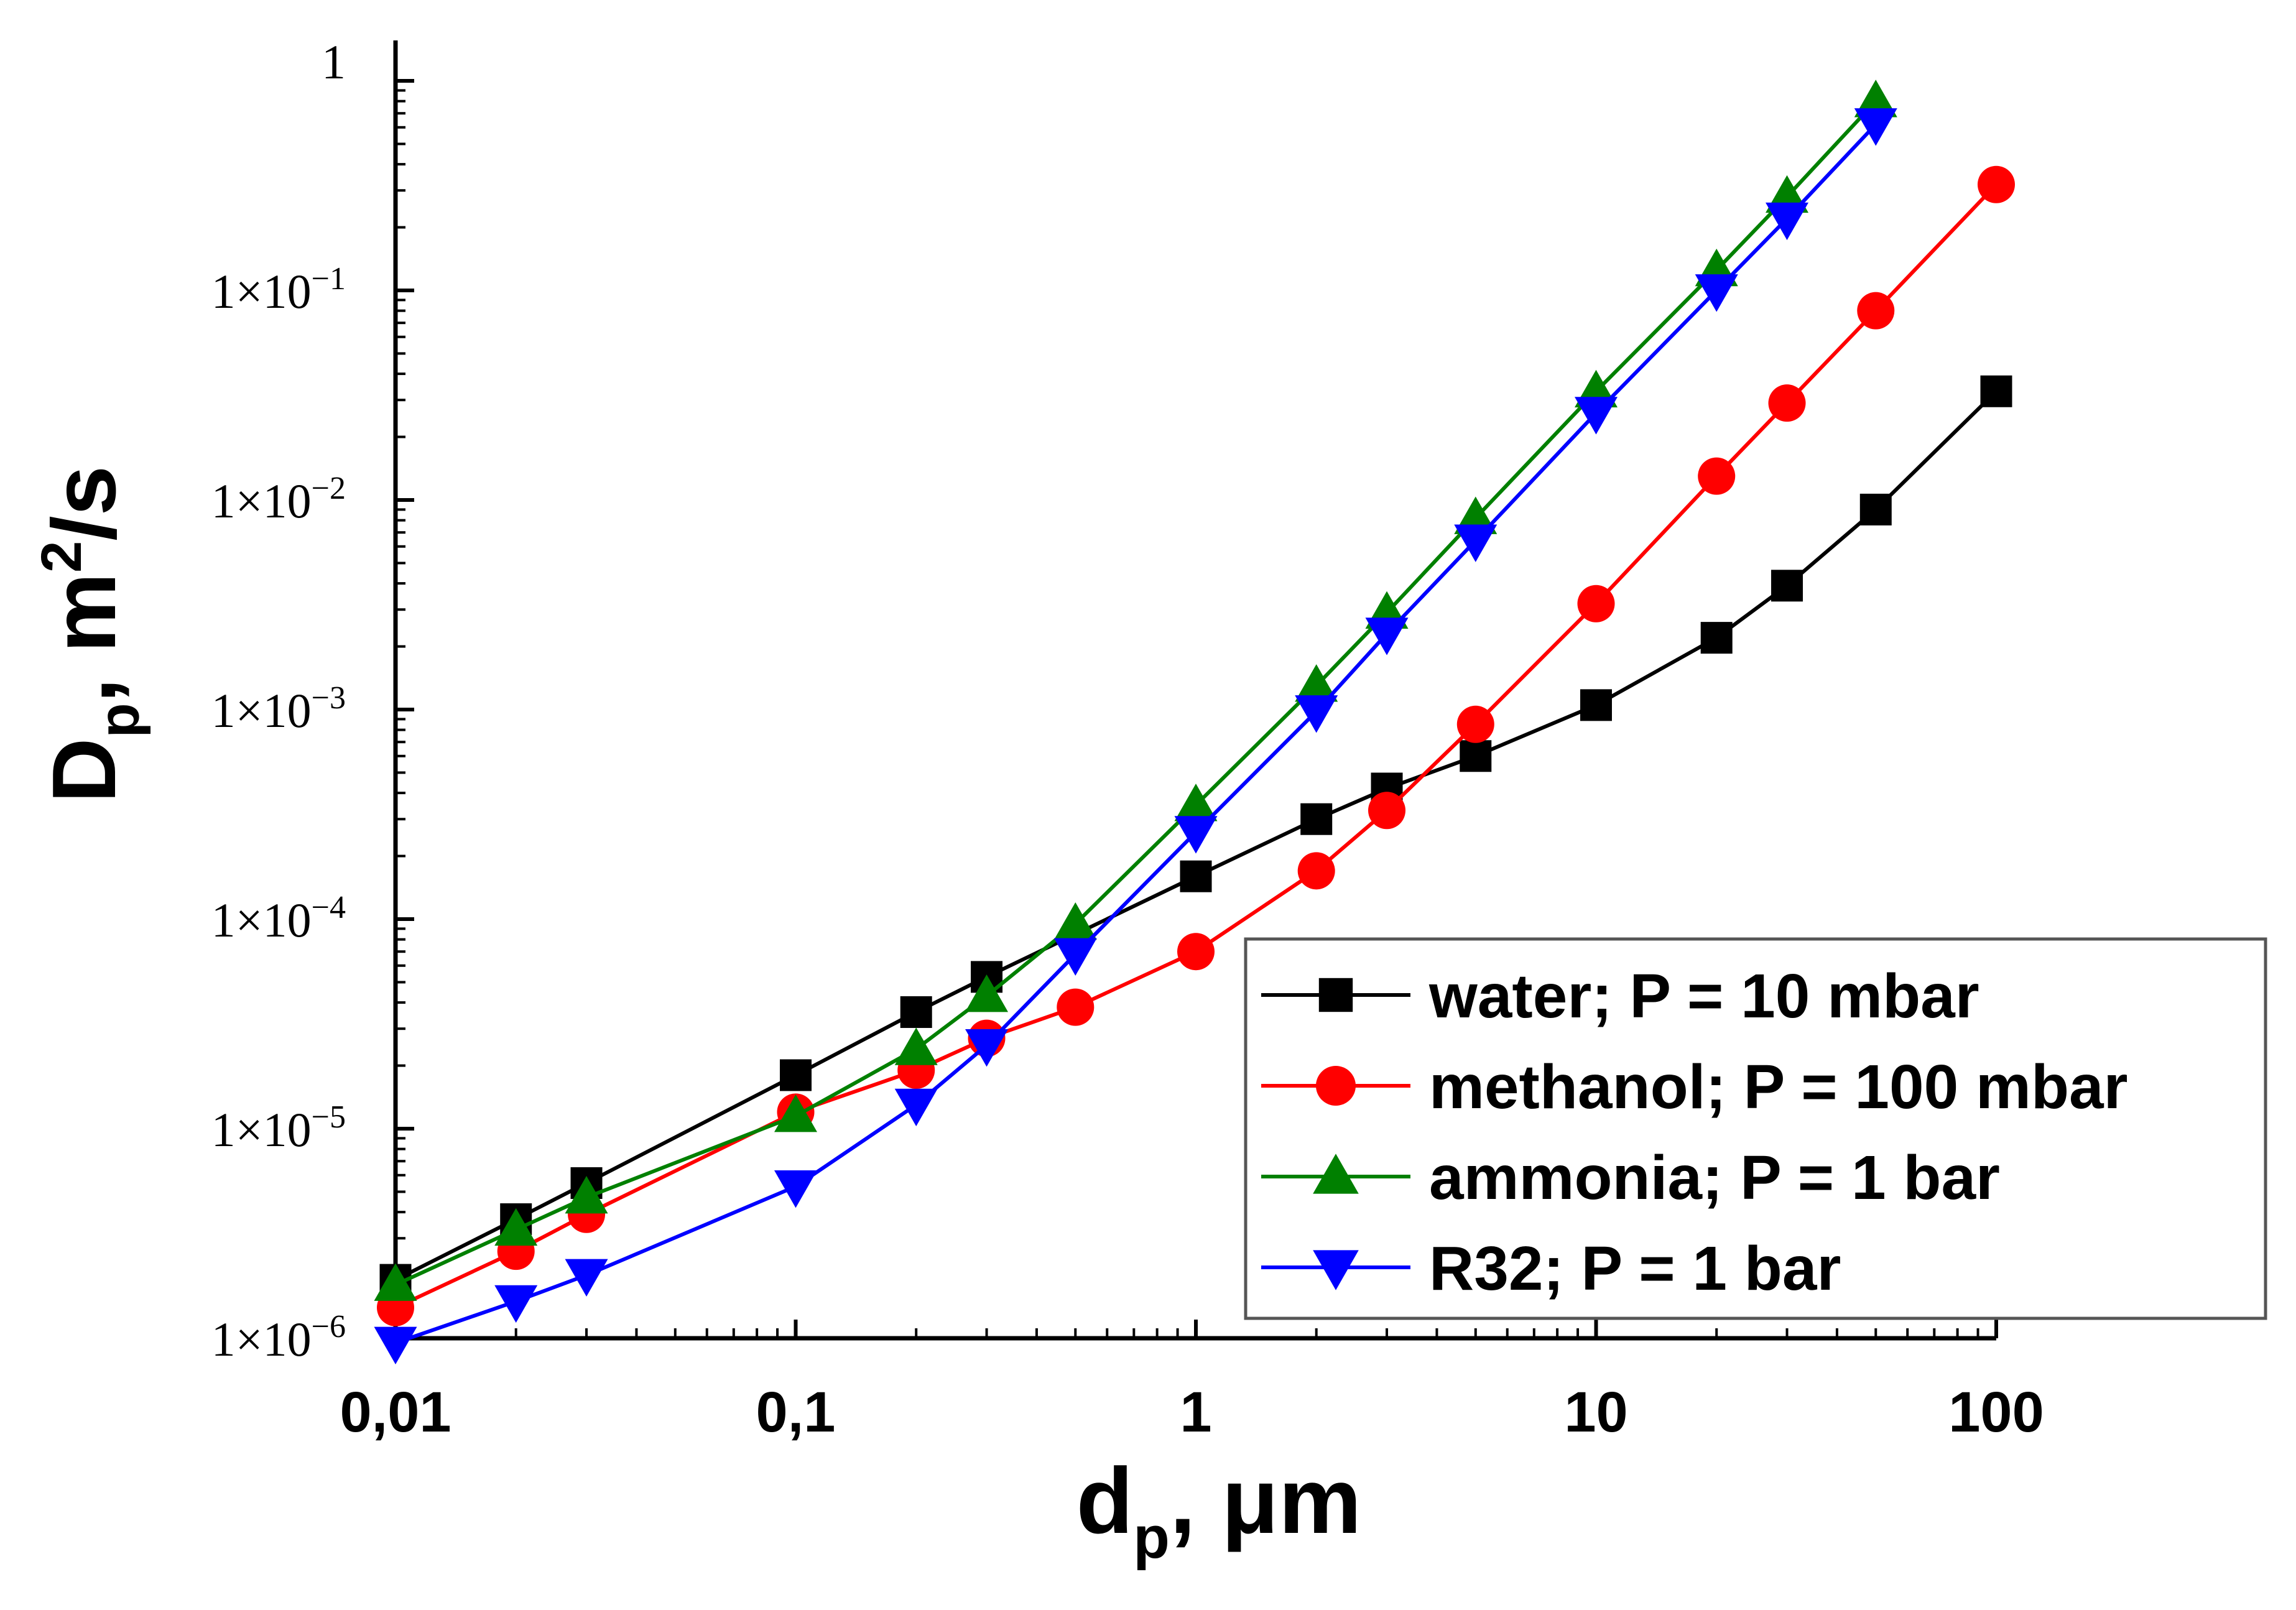 This screenshot has width=2296, height=1610. Describe the element at coordinates (1195, 1412) in the screenshot. I see `x-tick-label: 1` at that location.